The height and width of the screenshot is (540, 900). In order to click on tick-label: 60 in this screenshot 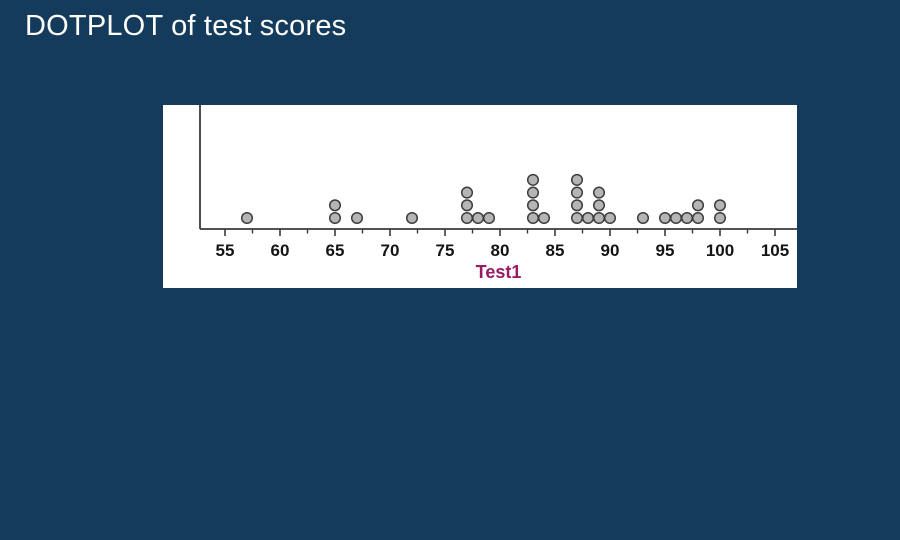, I will do `click(280, 250)`.